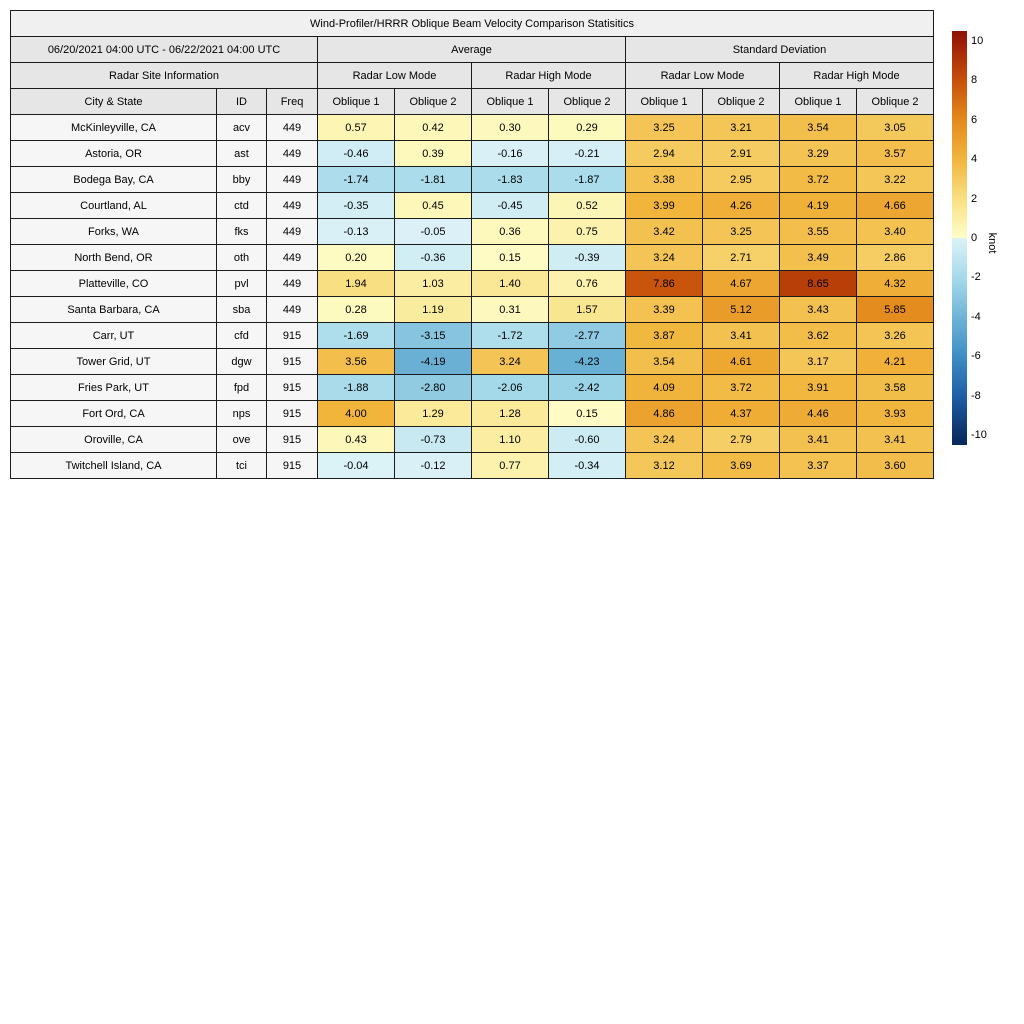 The width and height of the screenshot is (1024, 1024). What do you see at coordinates (241, 361) in the screenshot?
I see `site-id-cell: dgw` at bounding box center [241, 361].